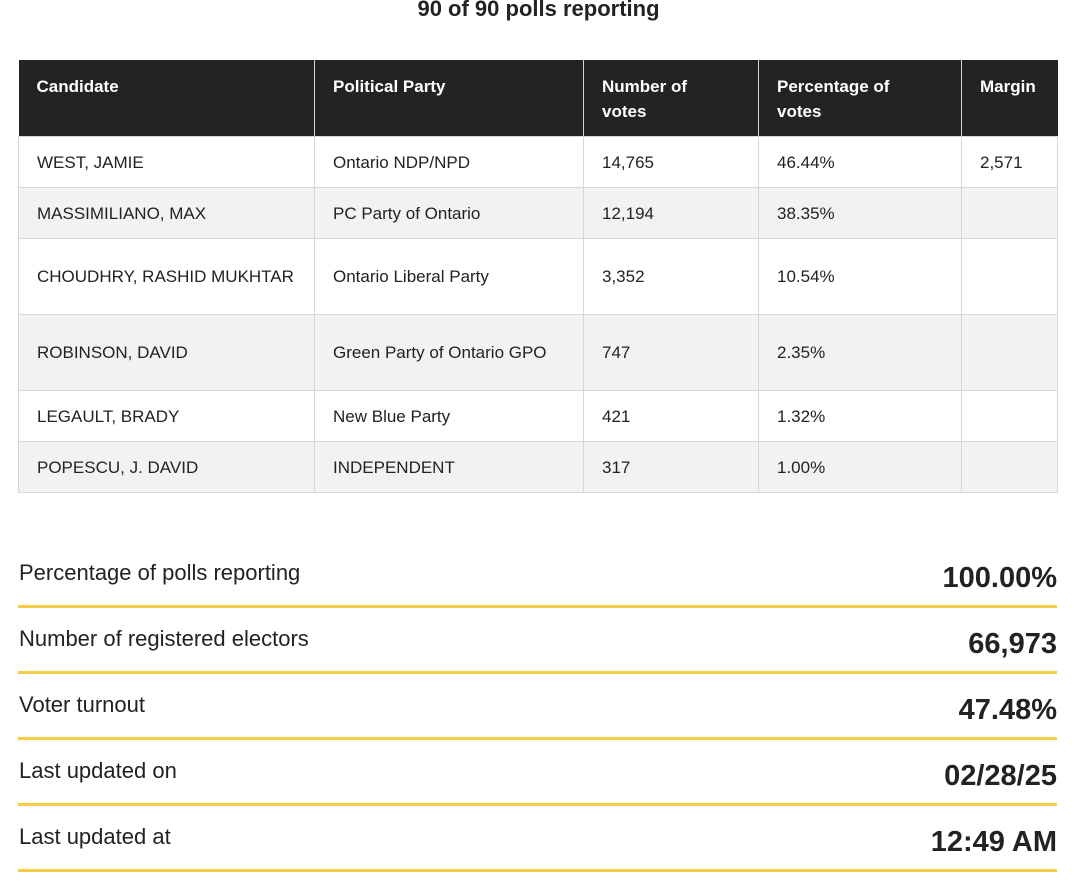  What do you see at coordinates (1009, 162) in the screenshot?
I see `margin-cell: 2,571` at bounding box center [1009, 162].